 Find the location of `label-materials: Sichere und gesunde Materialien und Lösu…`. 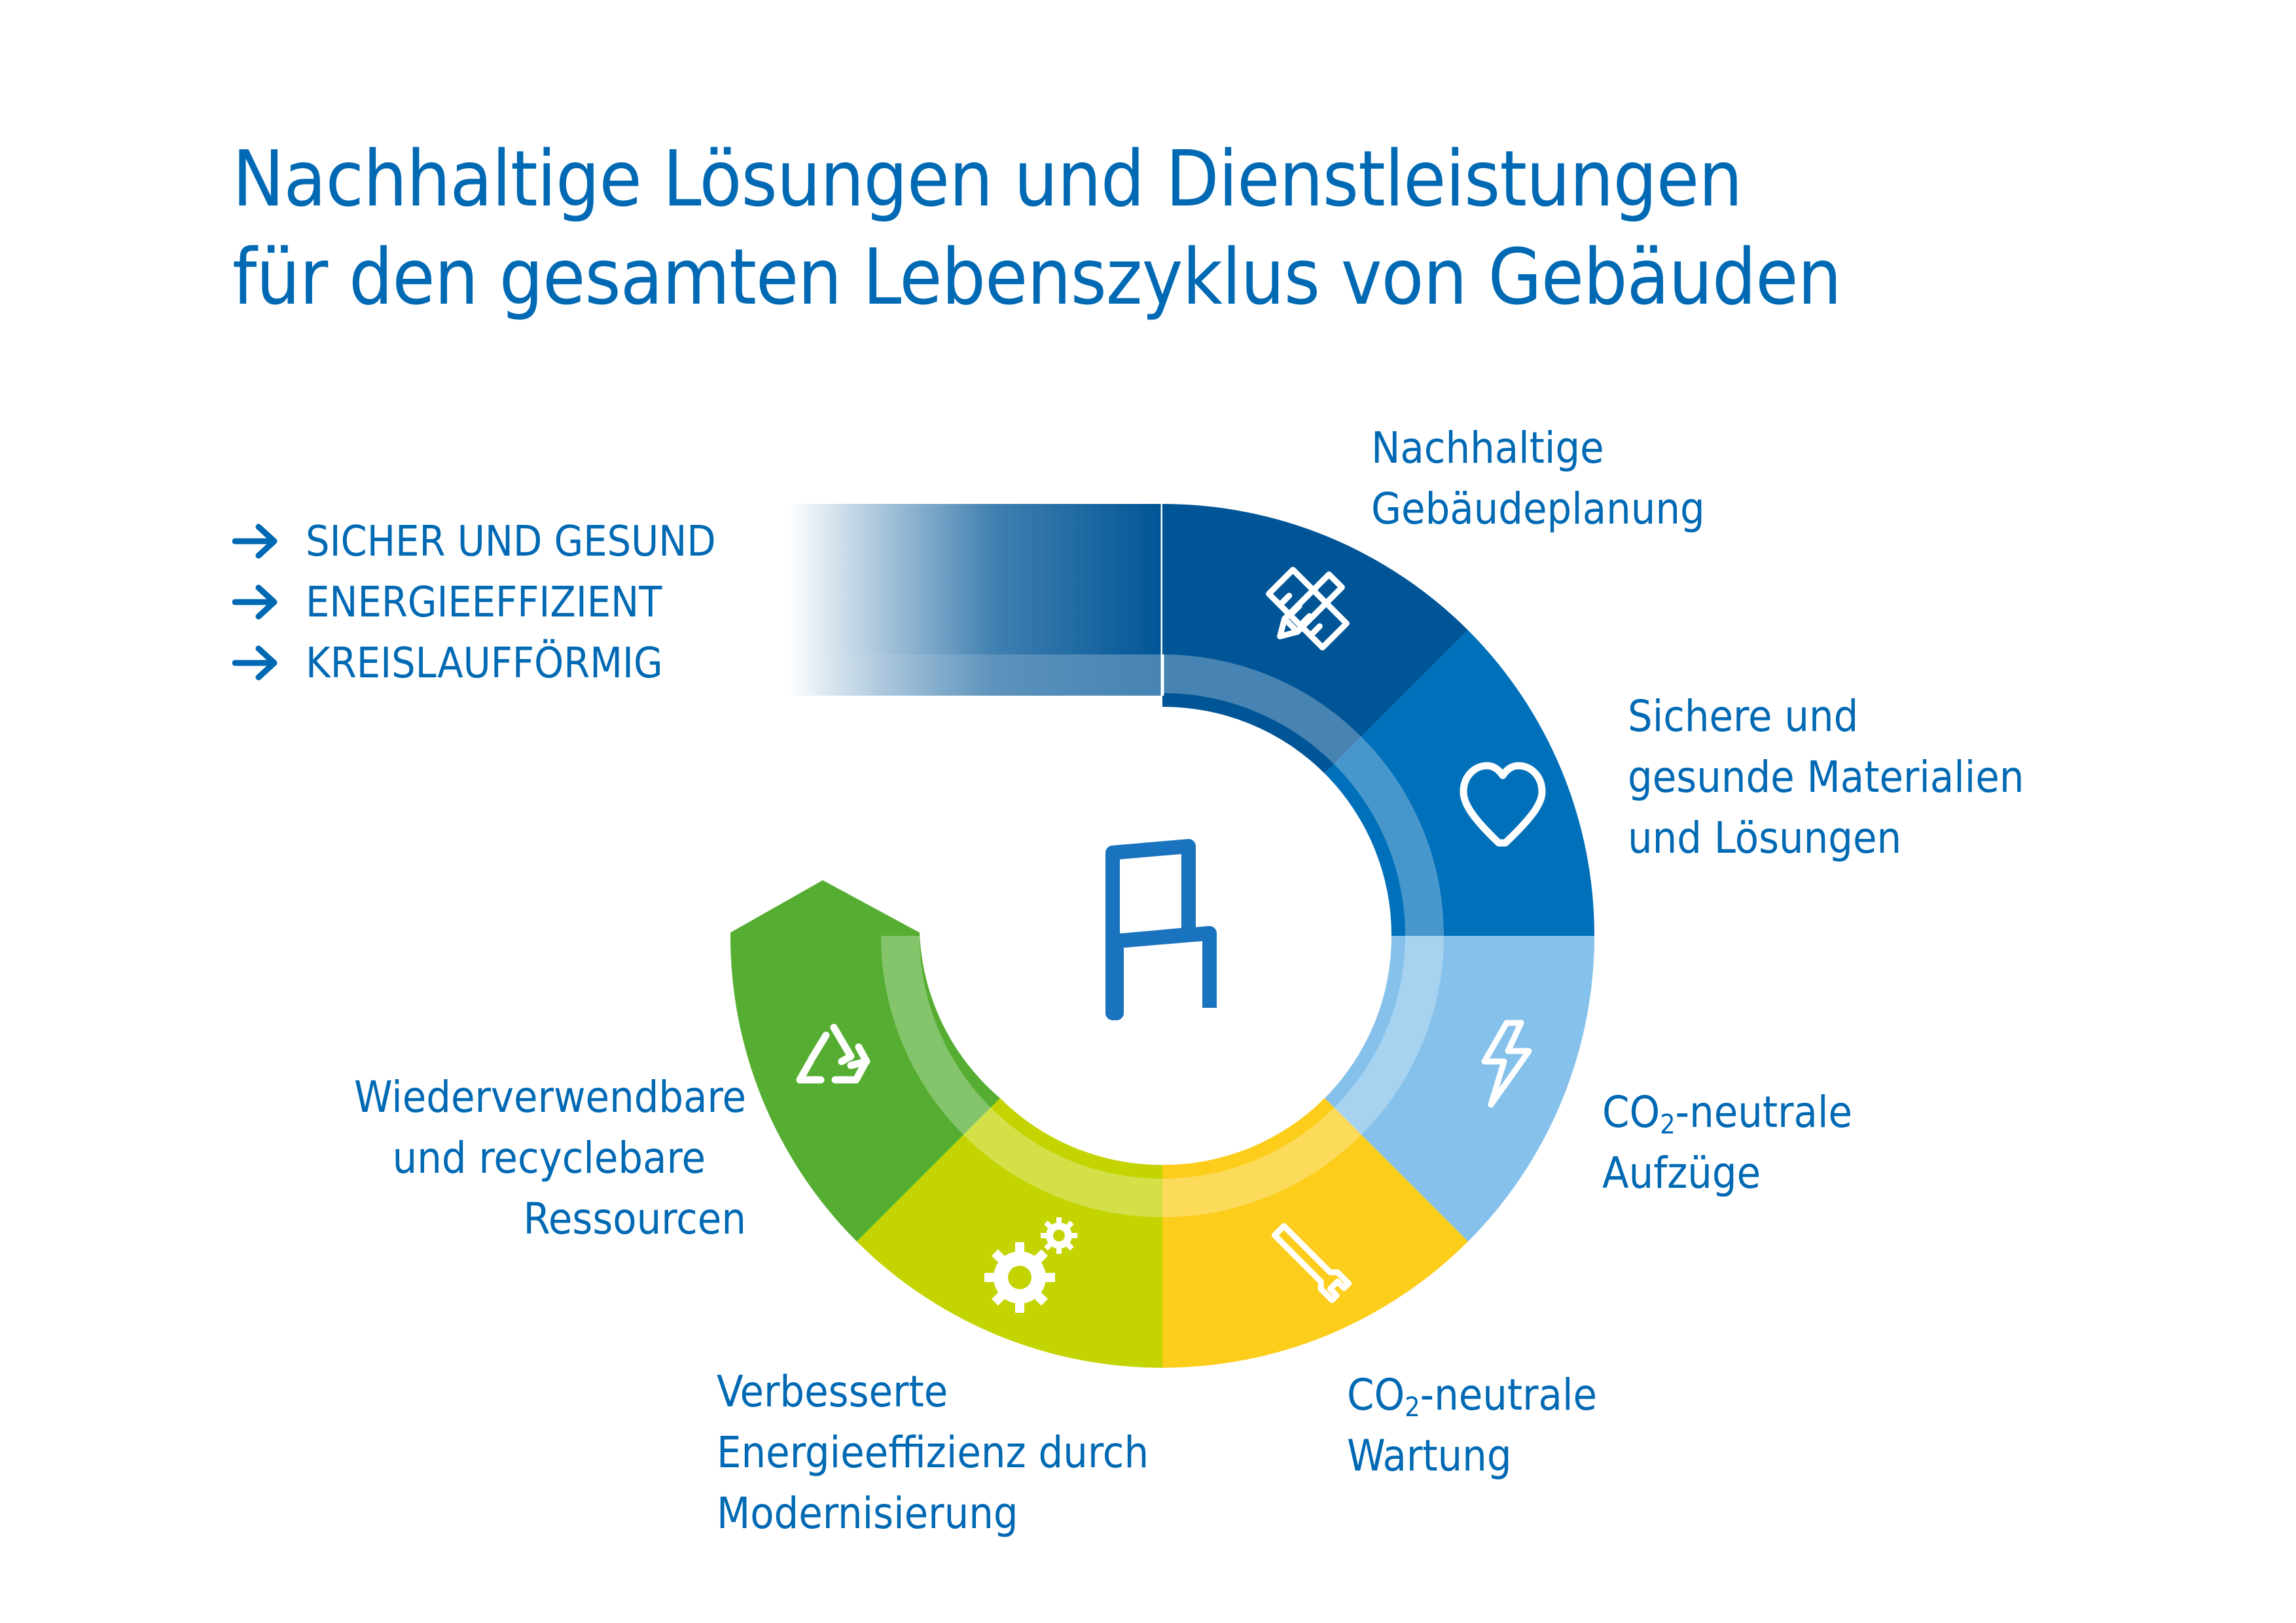

label-materials: Sichere und gesunde Materialien und Lösu… is located at coordinates (1826, 777).